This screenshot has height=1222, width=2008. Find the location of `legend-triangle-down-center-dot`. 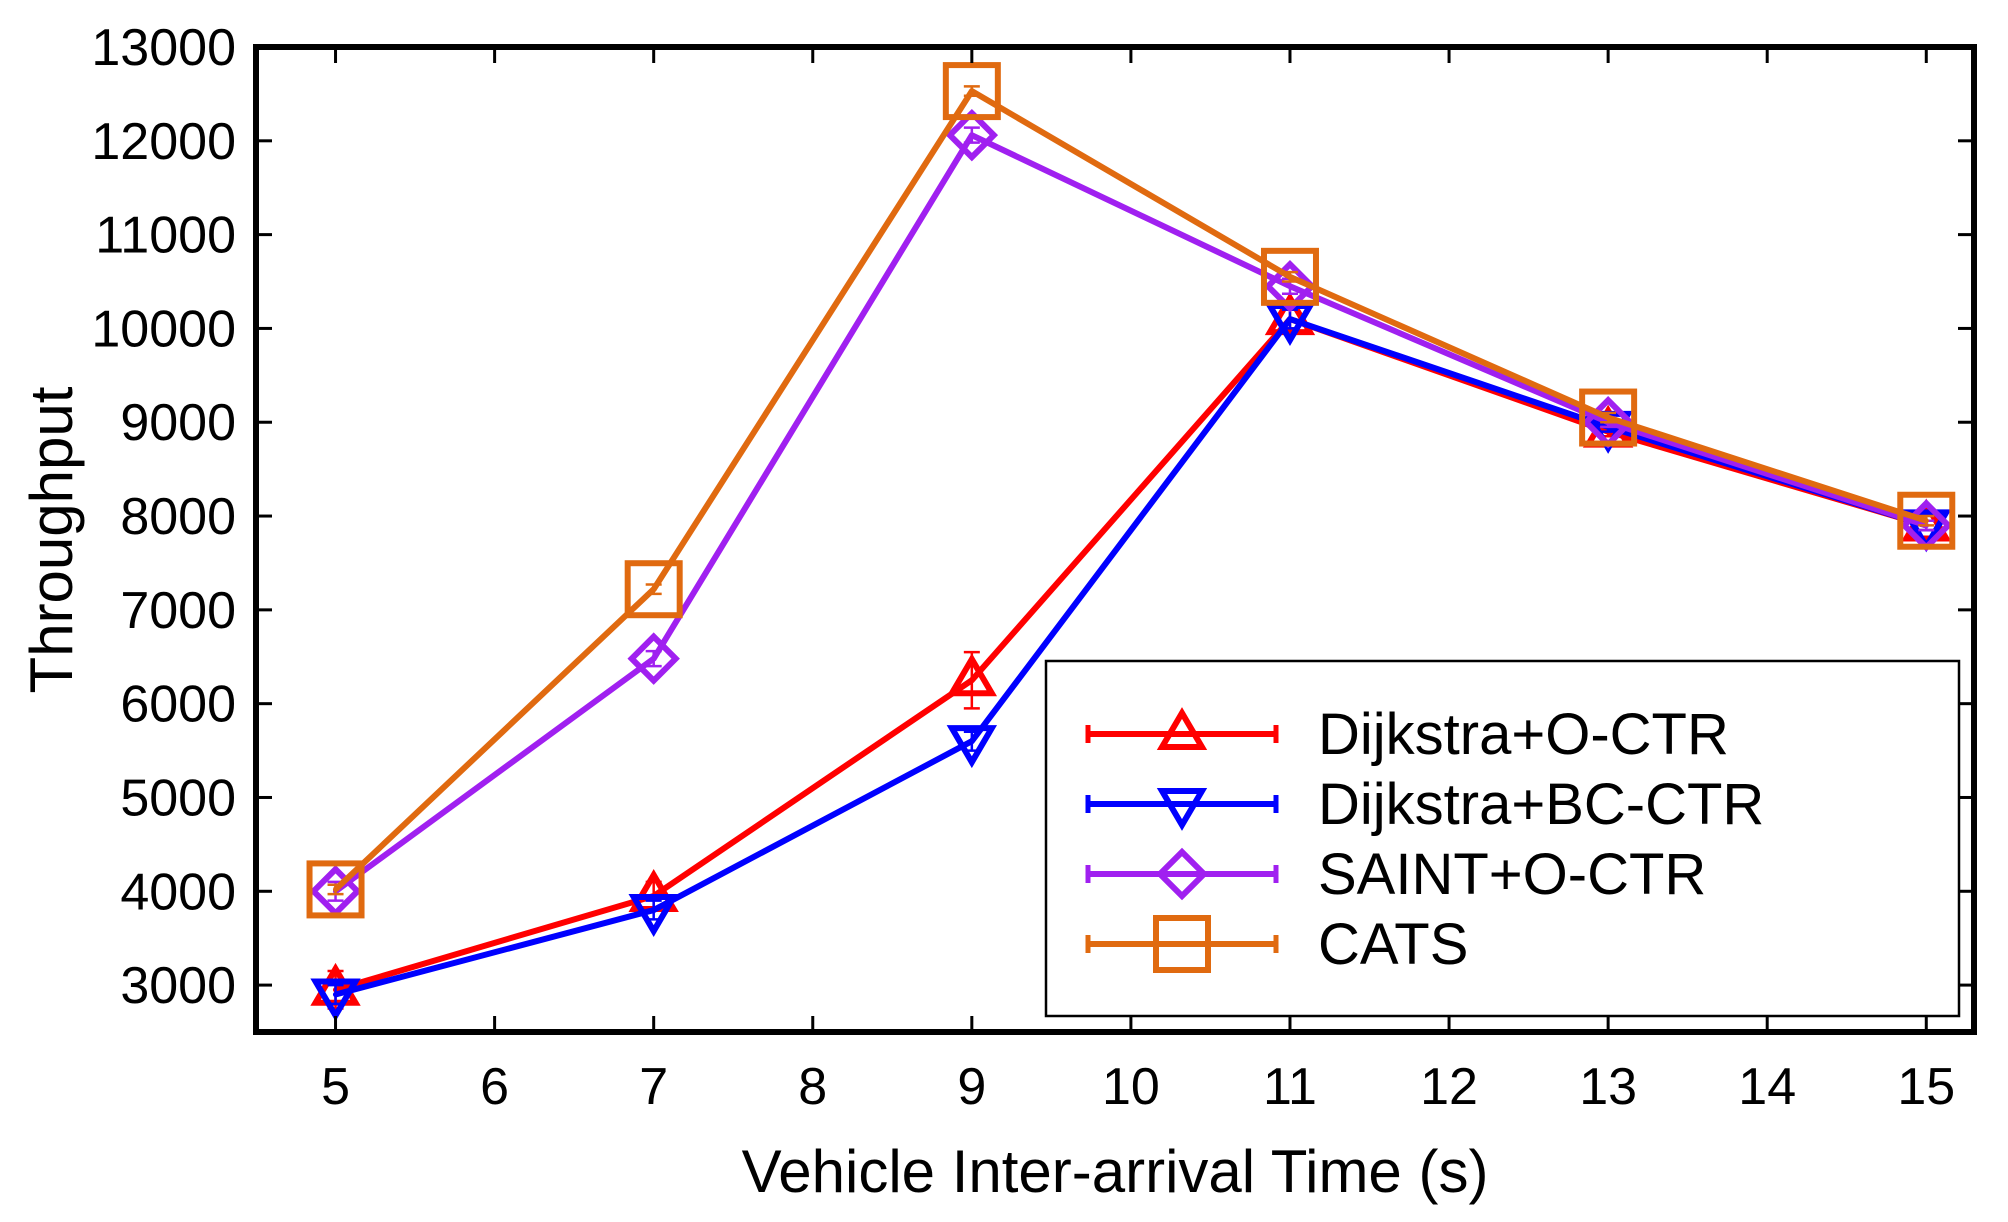

legend-triangle-down-center-dot is located at coordinates (1182, 804).